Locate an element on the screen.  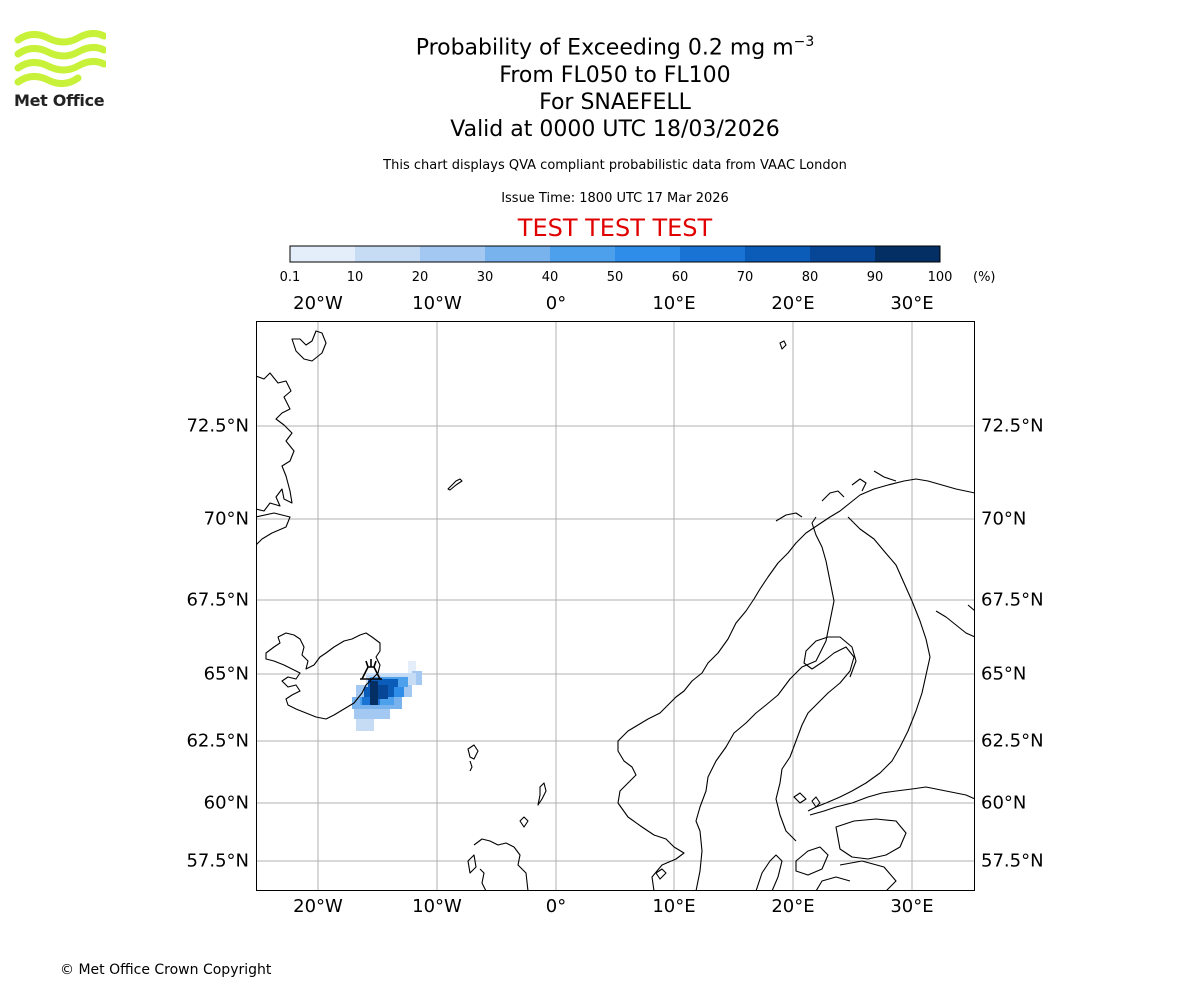
finland-russia-border is located at coordinates (869, 664).